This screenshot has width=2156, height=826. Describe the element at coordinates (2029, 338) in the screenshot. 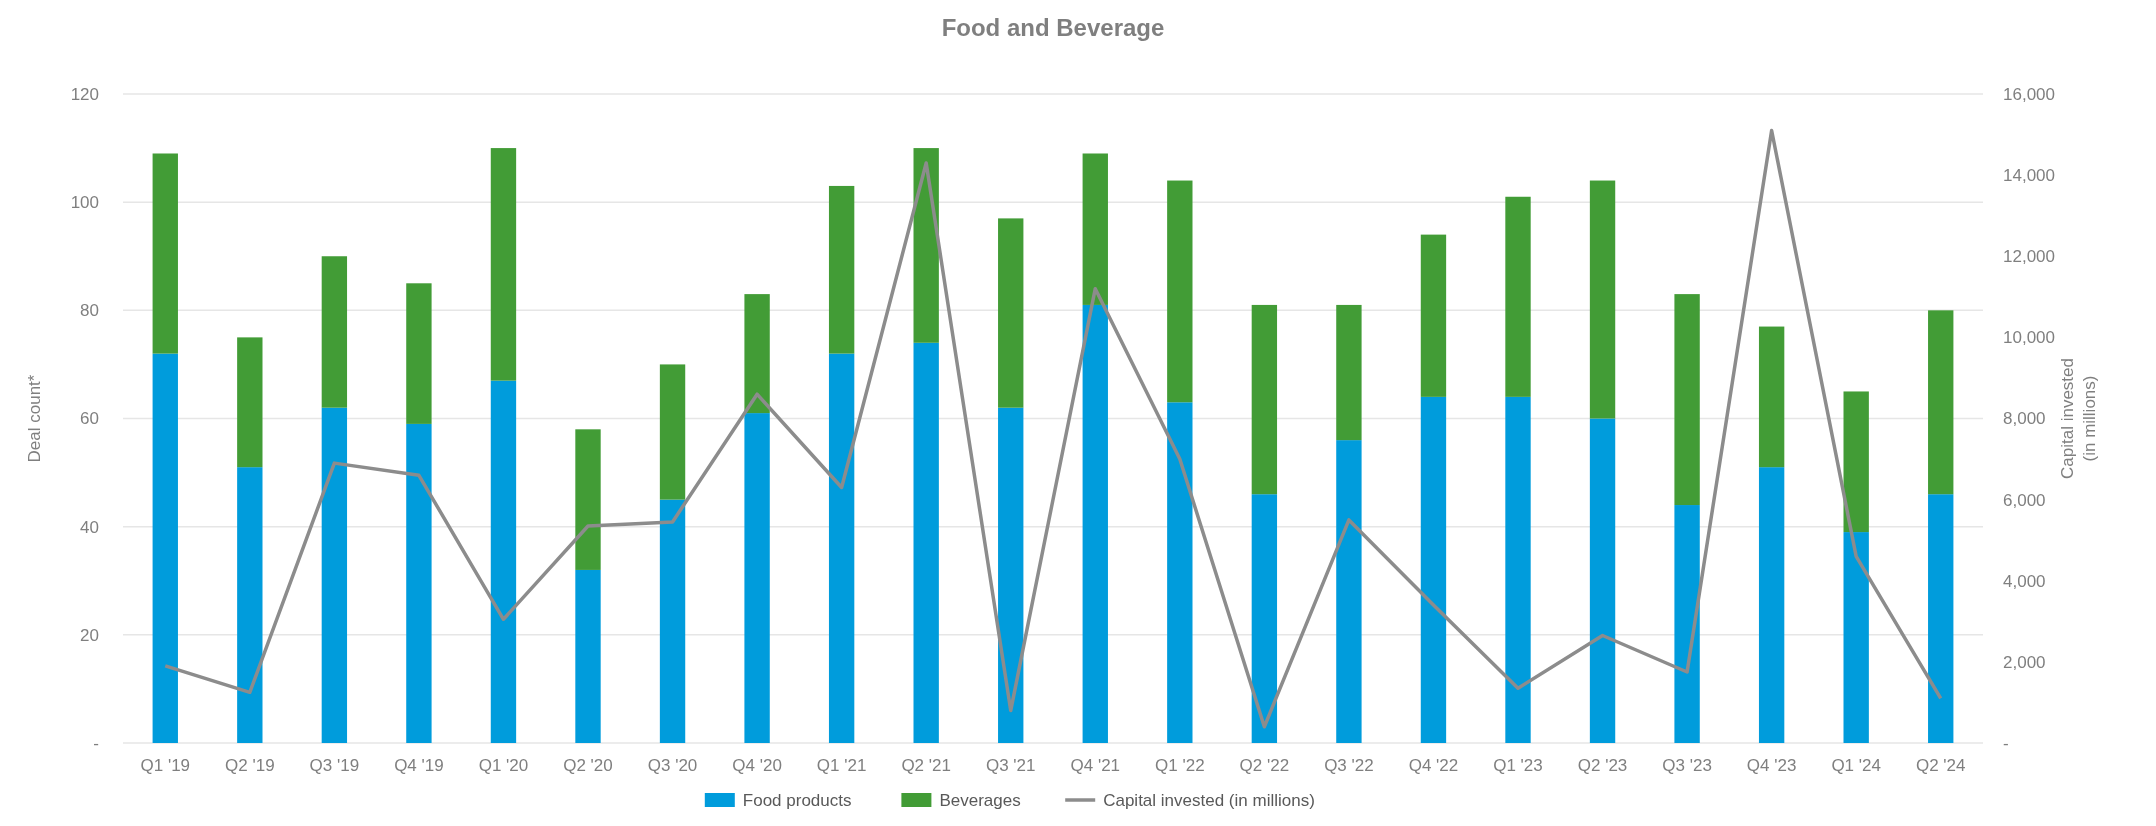

I see `y2-tick-label: 10,000` at that location.